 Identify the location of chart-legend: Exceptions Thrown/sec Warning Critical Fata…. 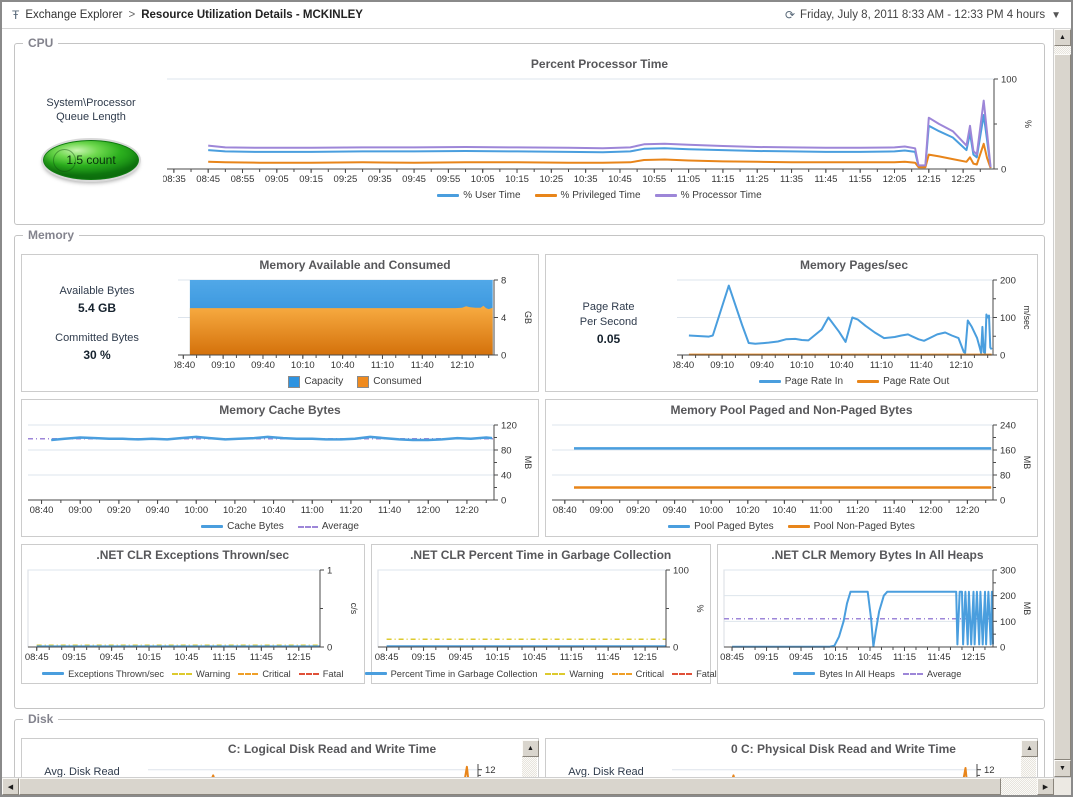
(193, 673).